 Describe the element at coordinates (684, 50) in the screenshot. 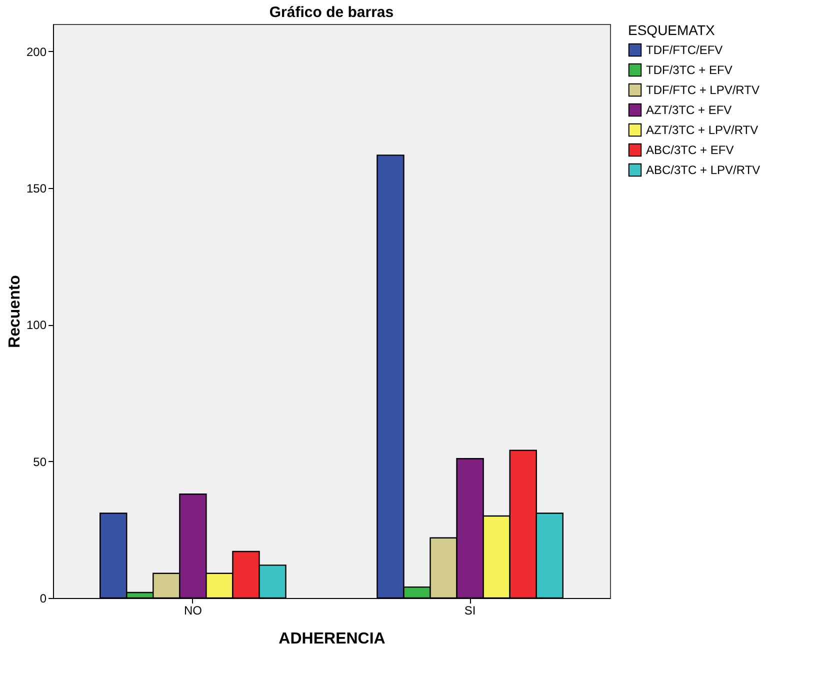

I see `legend-label: TDF/FTC/EFV` at that location.